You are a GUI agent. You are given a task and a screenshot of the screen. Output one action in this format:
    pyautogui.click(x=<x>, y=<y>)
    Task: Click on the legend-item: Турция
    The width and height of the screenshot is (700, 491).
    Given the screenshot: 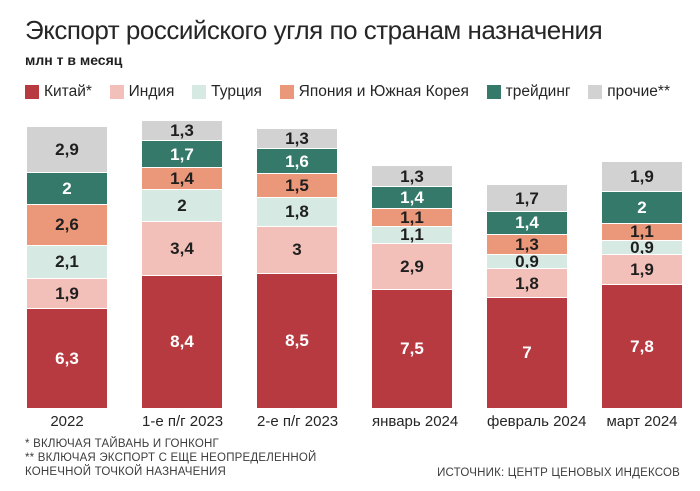 What is the action you would take?
    pyautogui.click(x=227, y=92)
    